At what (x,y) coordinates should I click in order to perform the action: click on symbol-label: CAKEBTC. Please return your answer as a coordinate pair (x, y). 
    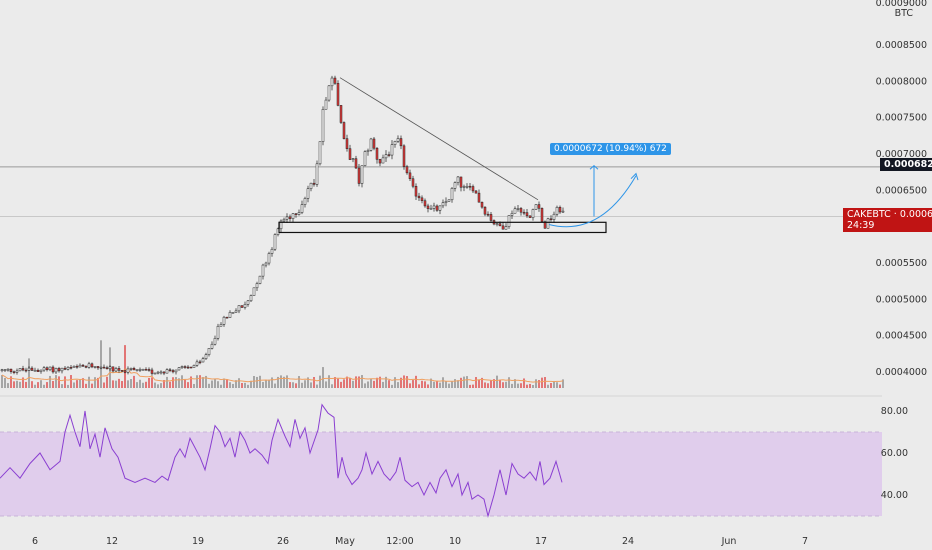
    Looking at the image, I should click on (869, 214).